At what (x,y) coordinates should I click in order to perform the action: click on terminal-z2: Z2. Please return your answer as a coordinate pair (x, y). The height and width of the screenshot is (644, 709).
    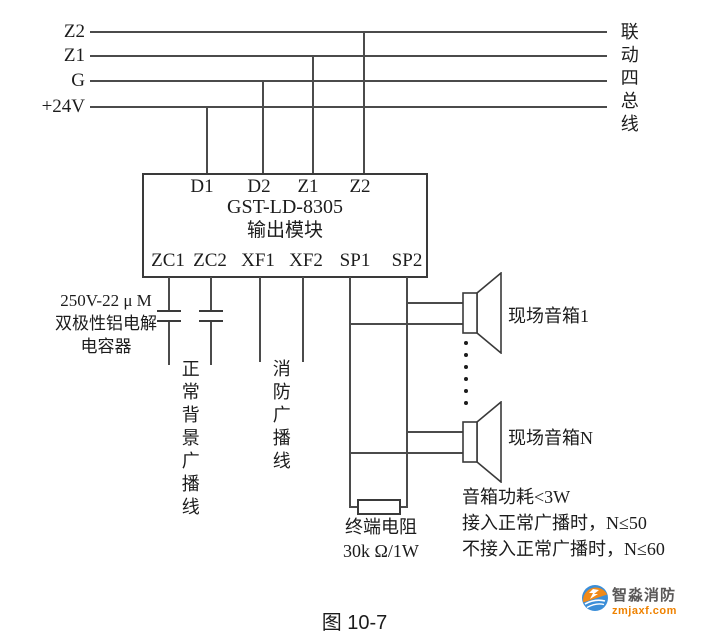
    Looking at the image, I should click on (360, 186).